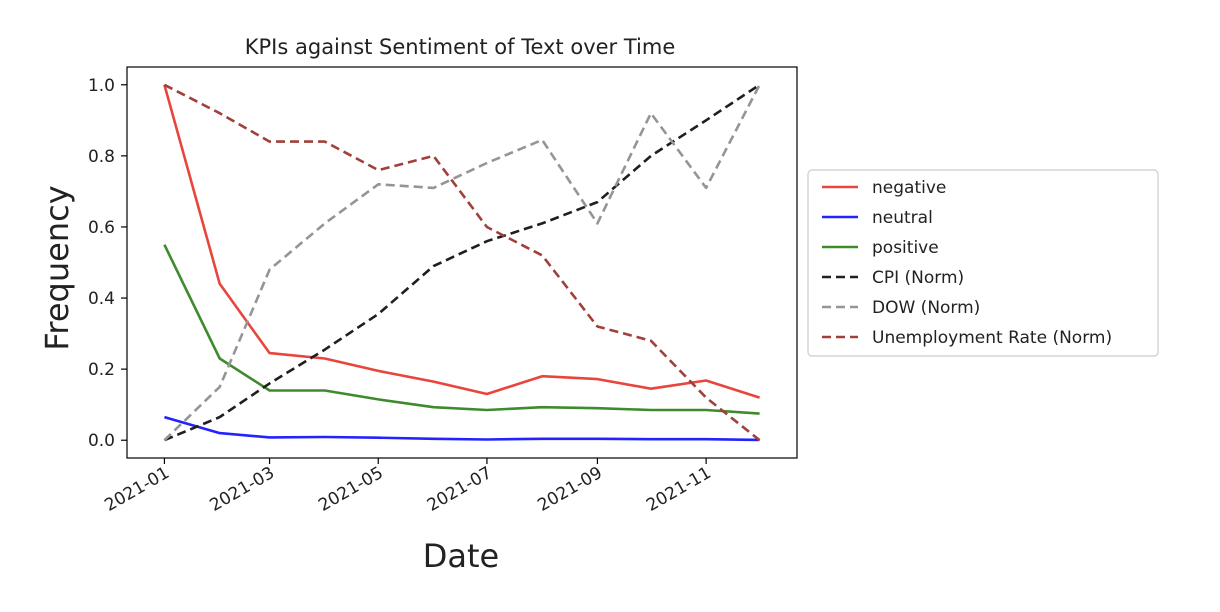 The image size is (1220, 612). I want to click on legend-label-6: Unemployment Rate (Norm), so click(992, 338).